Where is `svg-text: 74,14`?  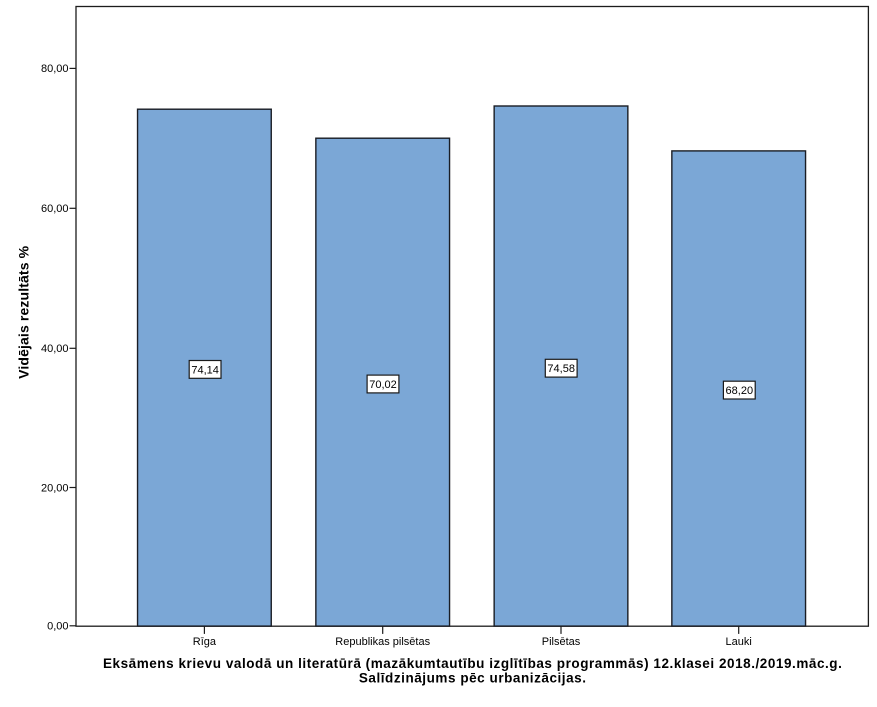
svg-text: 74,14 is located at coordinates (205, 370).